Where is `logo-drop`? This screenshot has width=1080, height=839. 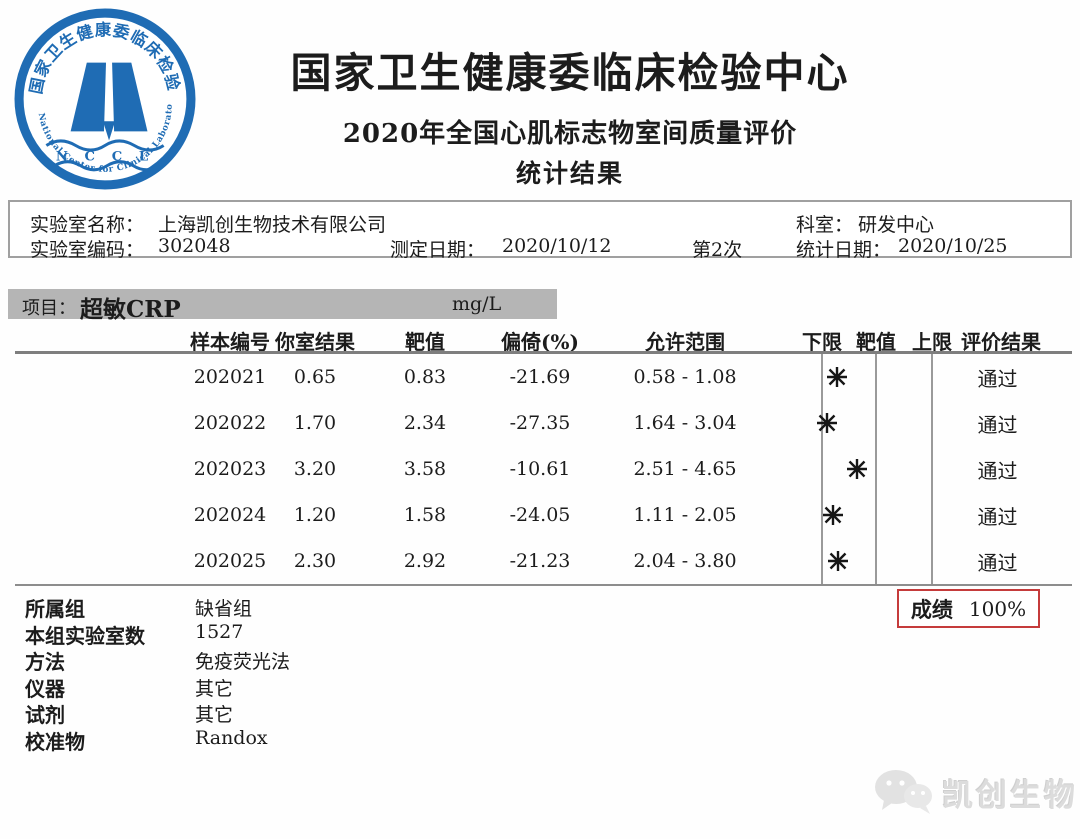 logo-drop is located at coordinates (109, 131).